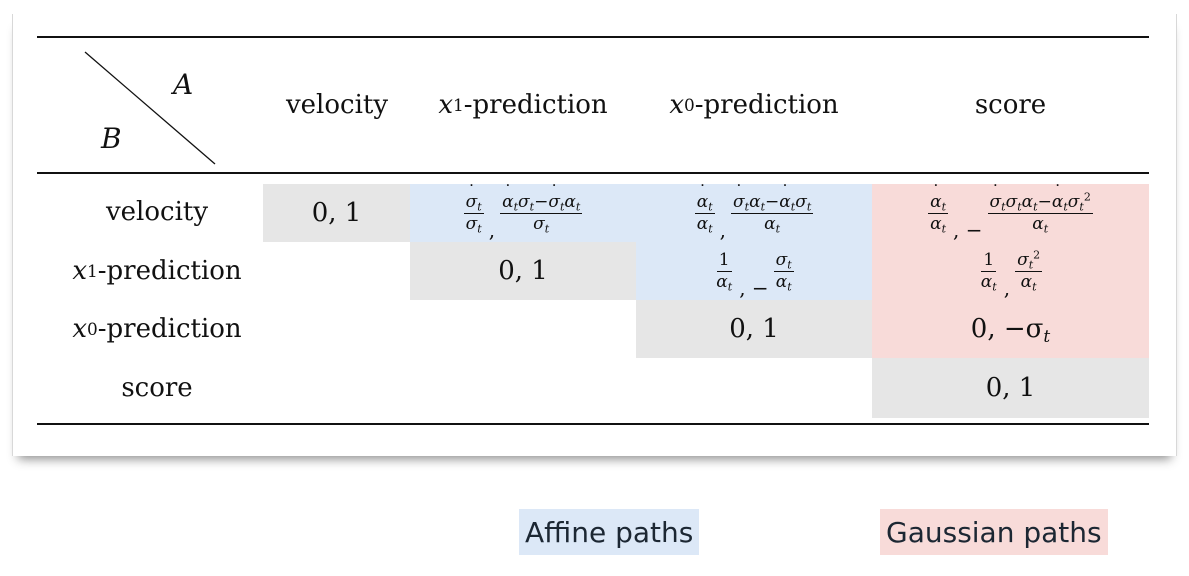 This screenshot has height=576, width=1189. I want to click on corner-label-b: B, so click(111, 138).